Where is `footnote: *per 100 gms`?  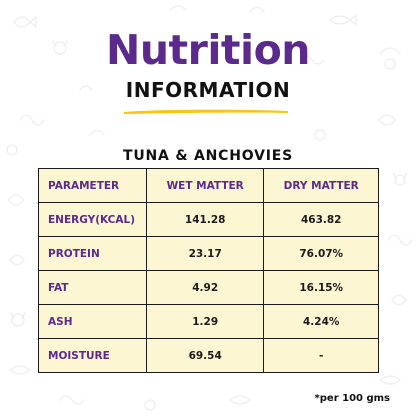 footnote: *per 100 gms is located at coordinates (352, 398).